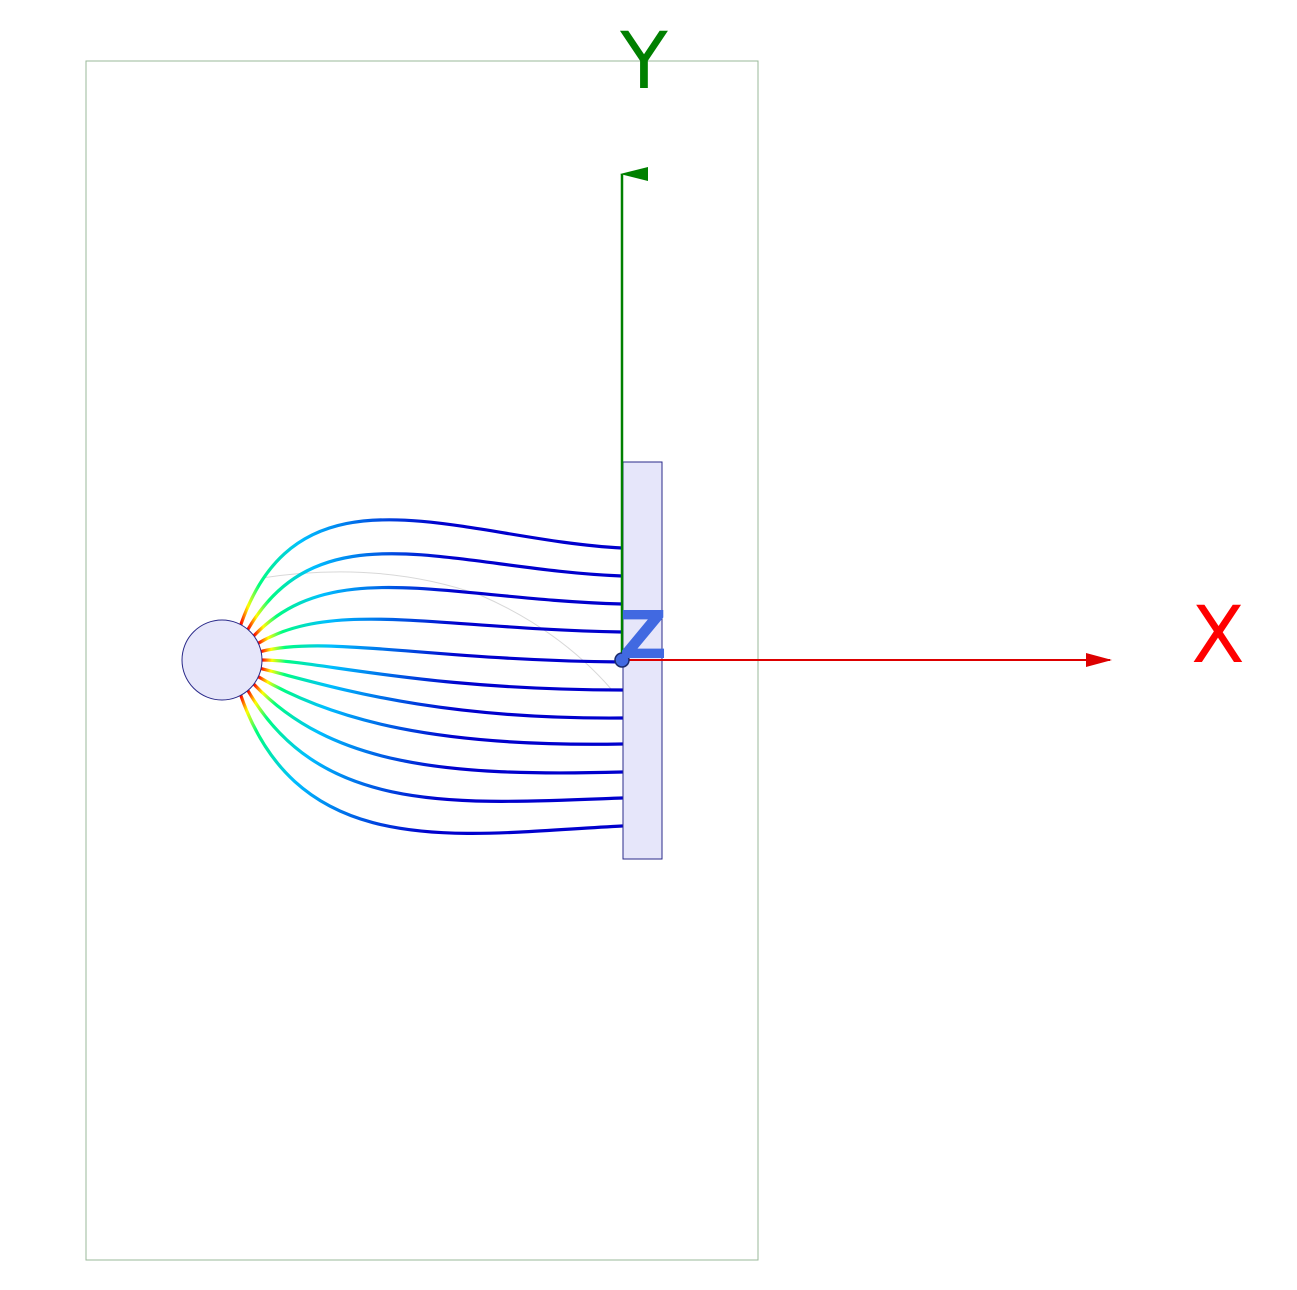 The image size is (1297, 1290). I want to click on sphere-electrode, so click(222, 660).